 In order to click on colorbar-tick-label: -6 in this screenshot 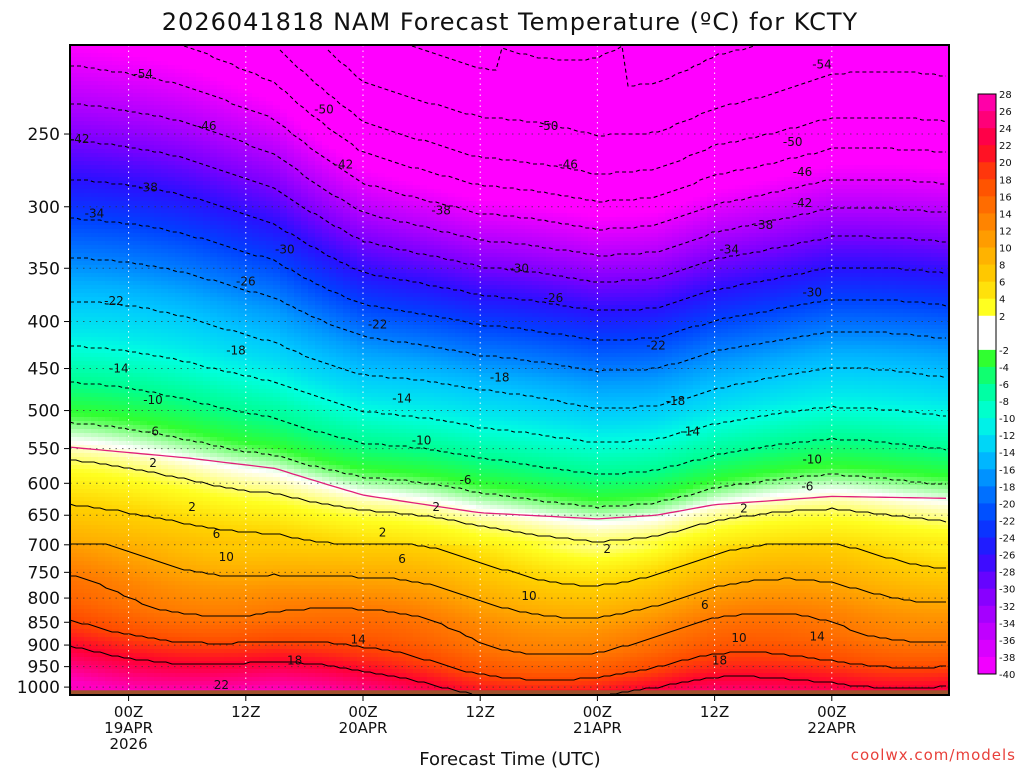, I will do `click(1004, 385)`.